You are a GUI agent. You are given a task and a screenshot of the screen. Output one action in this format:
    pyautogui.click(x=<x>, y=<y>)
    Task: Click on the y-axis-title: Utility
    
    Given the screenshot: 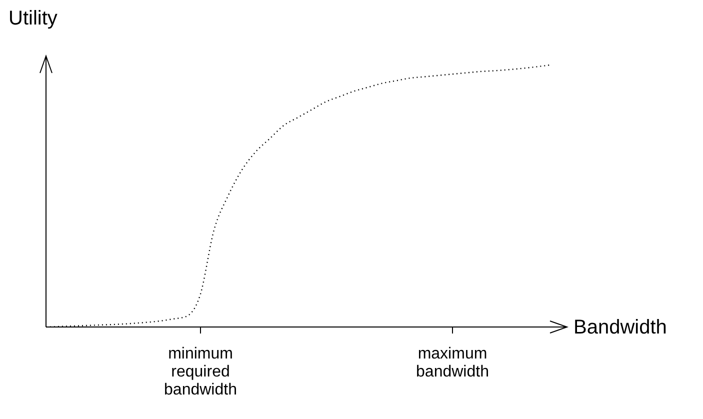 What is the action you would take?
    pyautogui.click(x=33, y=19)
    